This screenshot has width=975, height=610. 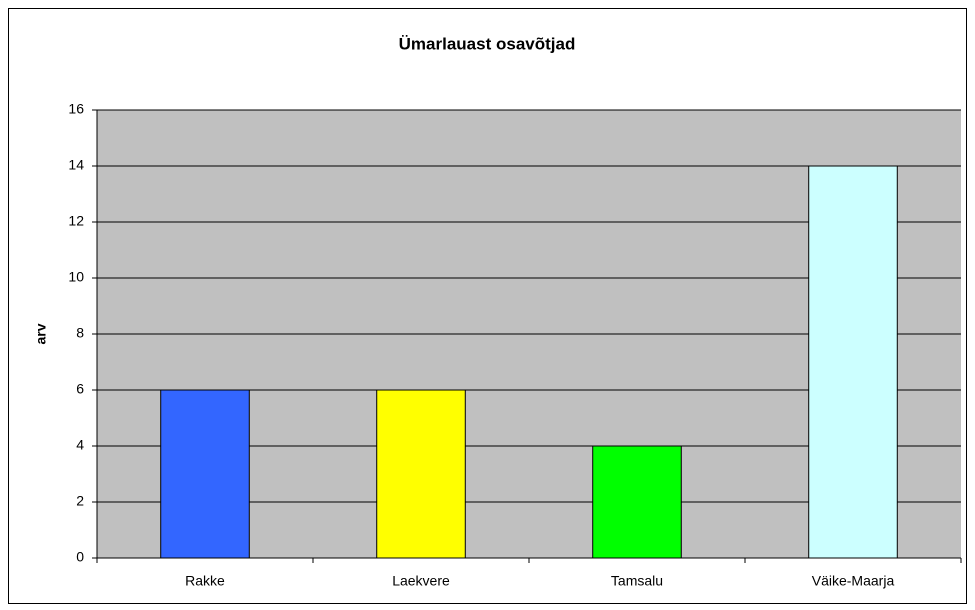 What do you see at coordinates (205, 581) in the screenshot?
I see `x-tick-label: Rakke` at bounding box center [205, 581].